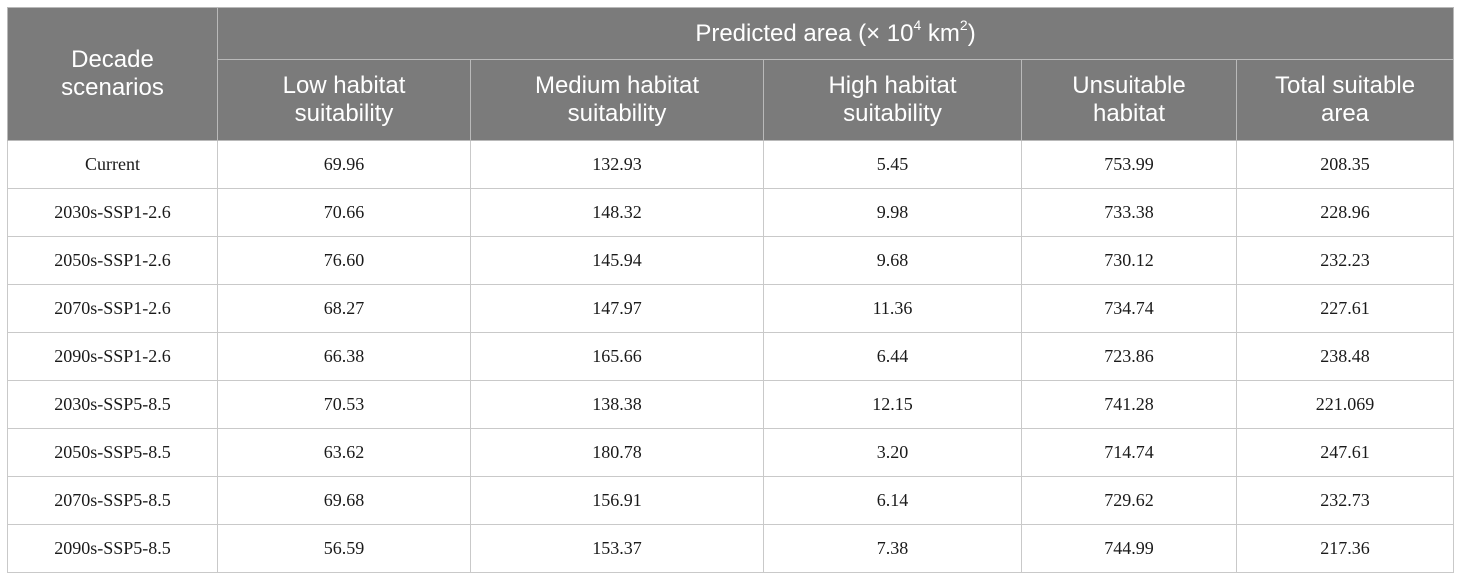  Describe the element at coordinates (1345, 260) in the screenshot. I see `value-cell: 232.23` at that location.